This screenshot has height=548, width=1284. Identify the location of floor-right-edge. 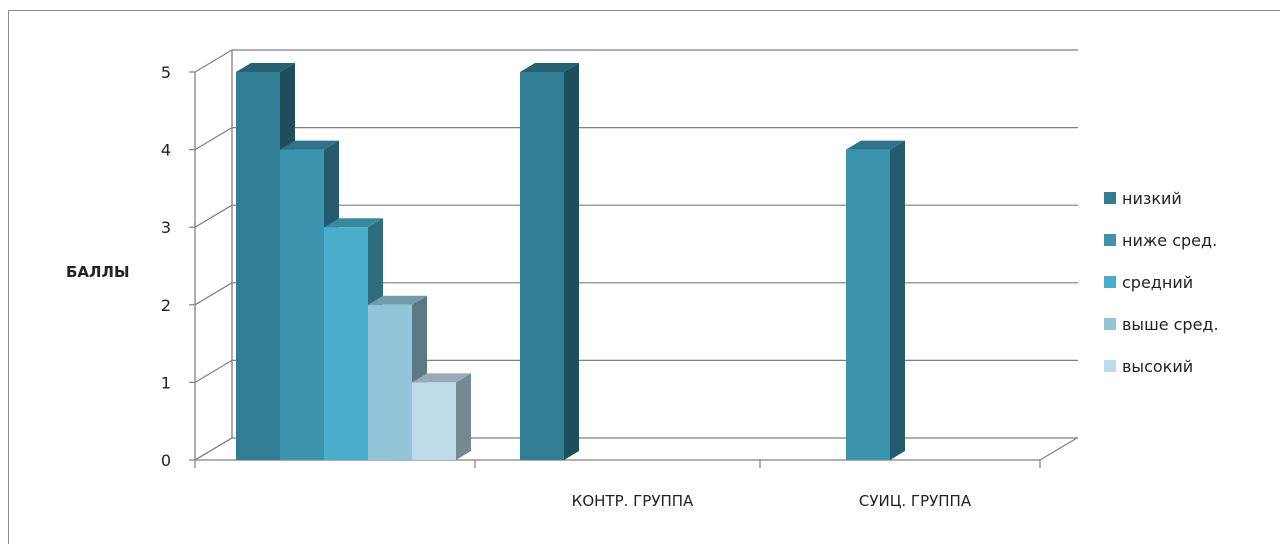
(1058, 449).